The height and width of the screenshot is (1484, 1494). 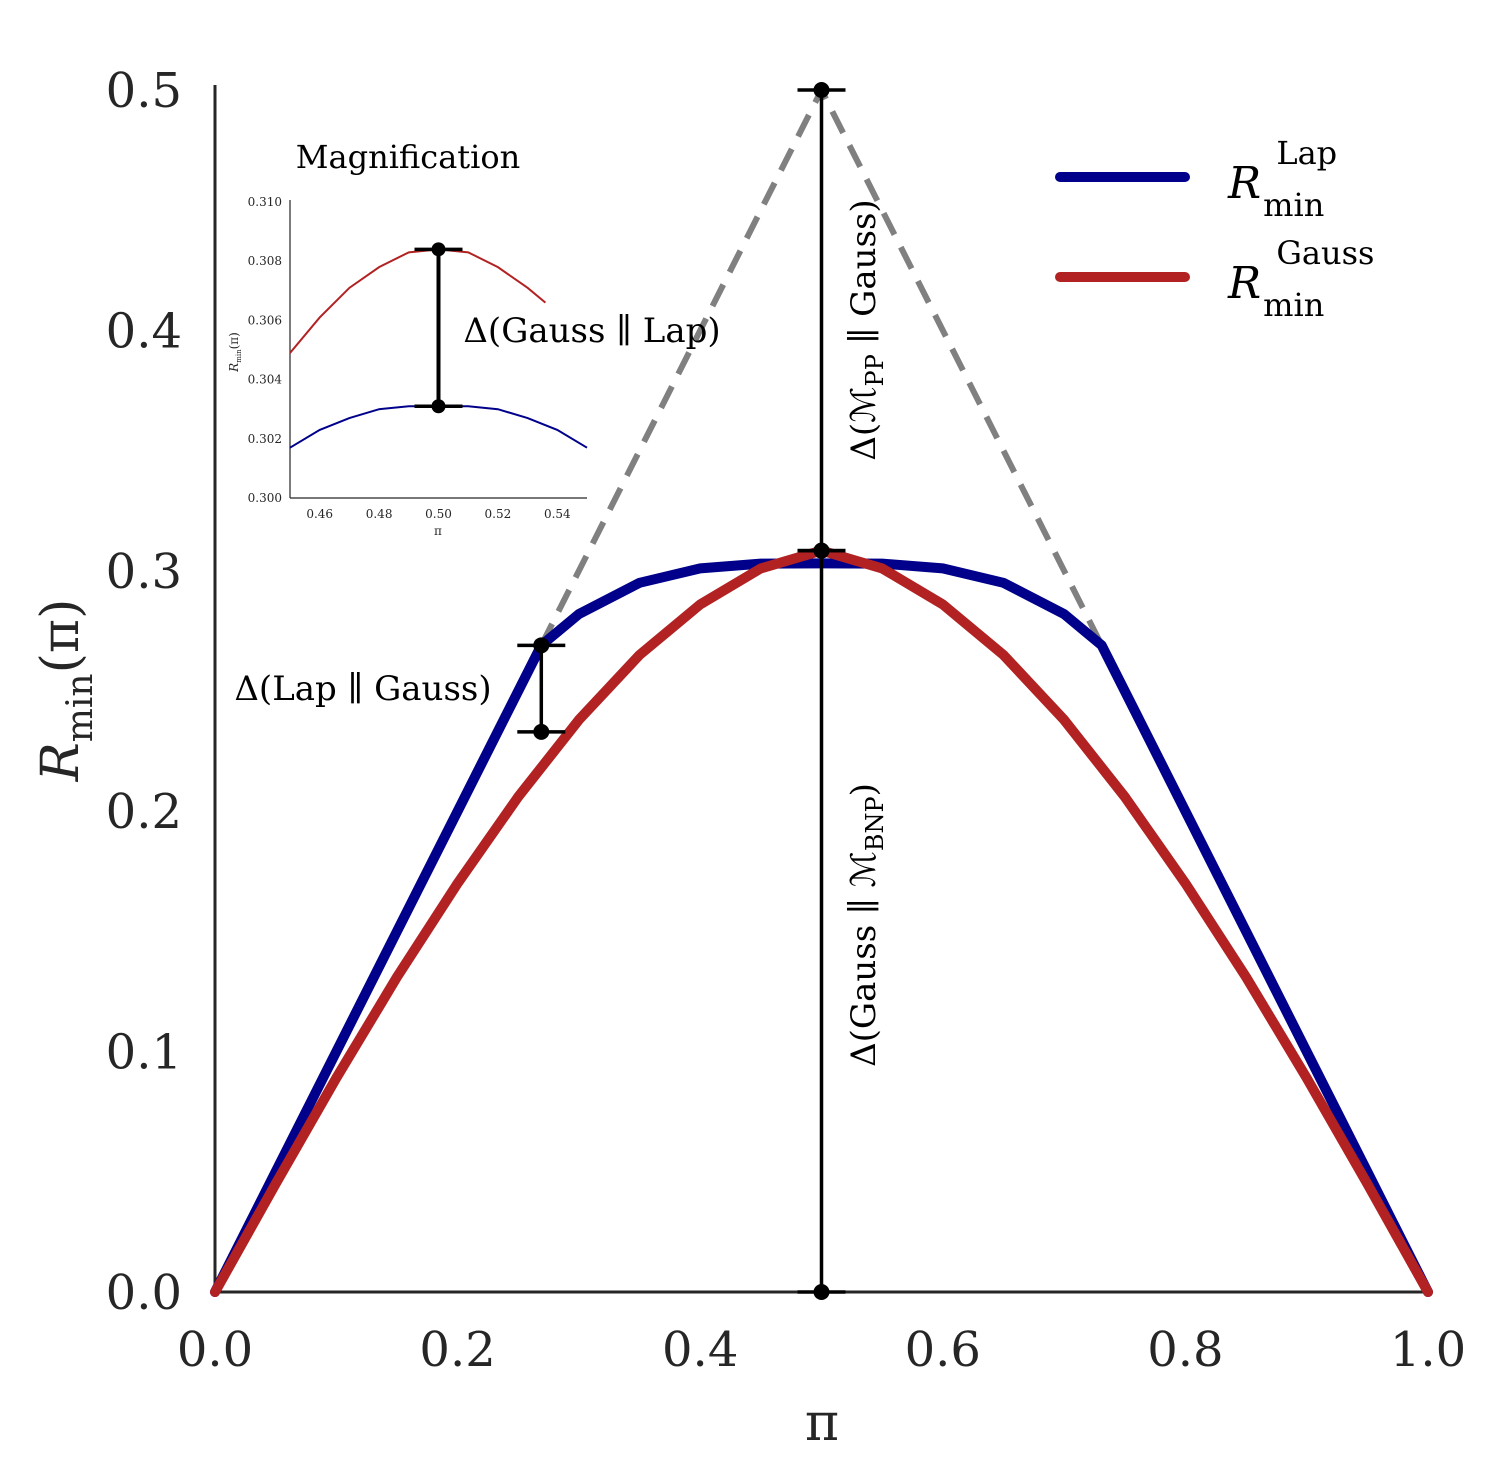 I want to click on inset-y-tick-labels: 0.300 0.302 0.304 0.306 0.308 0.310, so click(x=265, y=350).